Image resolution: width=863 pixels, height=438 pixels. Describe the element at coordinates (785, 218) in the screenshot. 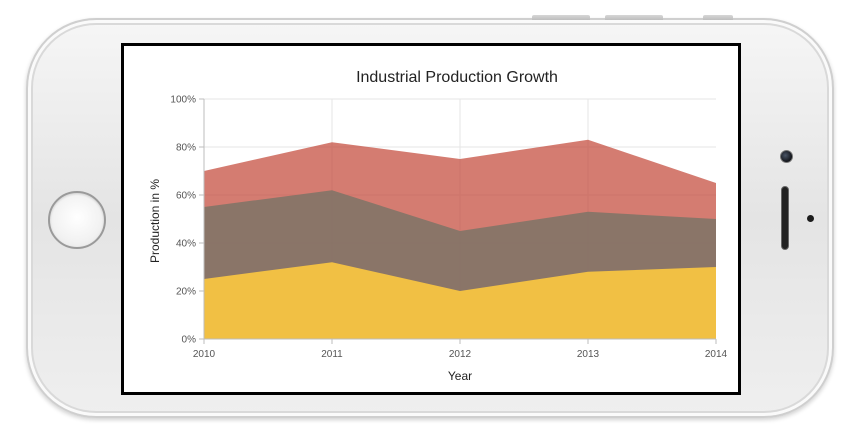

I see `speaker-grille` at that location.